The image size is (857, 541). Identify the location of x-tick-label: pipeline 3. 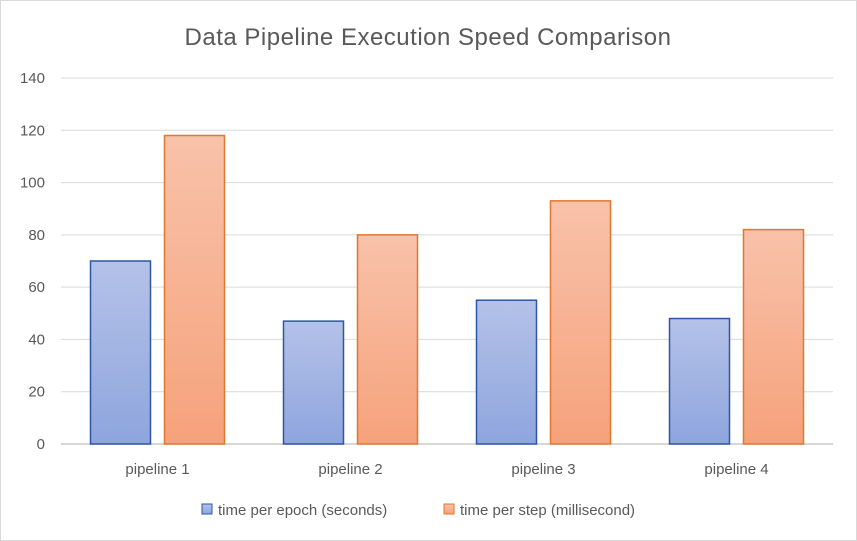
(543, 469).